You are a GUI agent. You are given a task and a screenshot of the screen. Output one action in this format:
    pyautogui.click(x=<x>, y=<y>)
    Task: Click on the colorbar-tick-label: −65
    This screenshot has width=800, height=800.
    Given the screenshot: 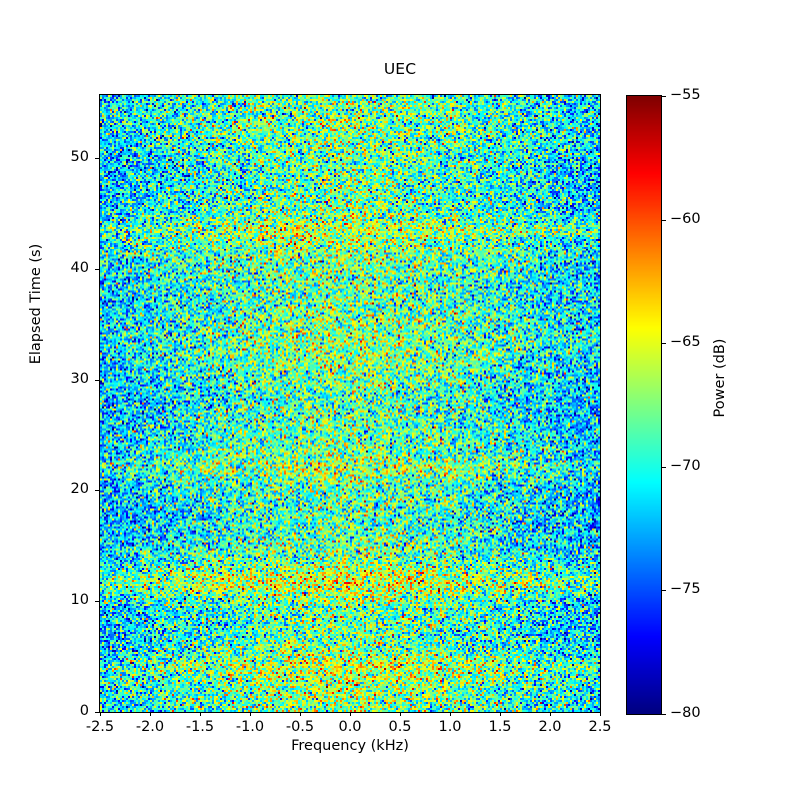 What is the action you would take?
    pyautogui.click(x=685, y=342)
    